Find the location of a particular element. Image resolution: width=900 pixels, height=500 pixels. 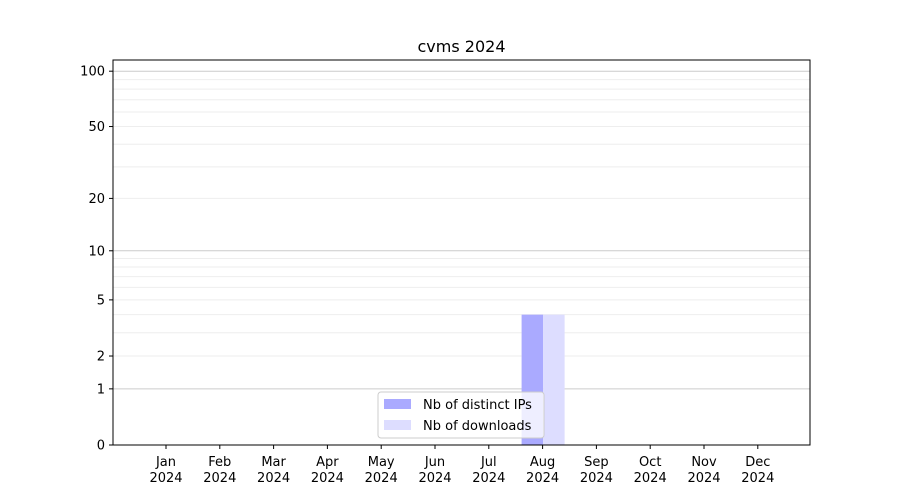

y-tick-label: 0 is located at coordinates (101, 446).